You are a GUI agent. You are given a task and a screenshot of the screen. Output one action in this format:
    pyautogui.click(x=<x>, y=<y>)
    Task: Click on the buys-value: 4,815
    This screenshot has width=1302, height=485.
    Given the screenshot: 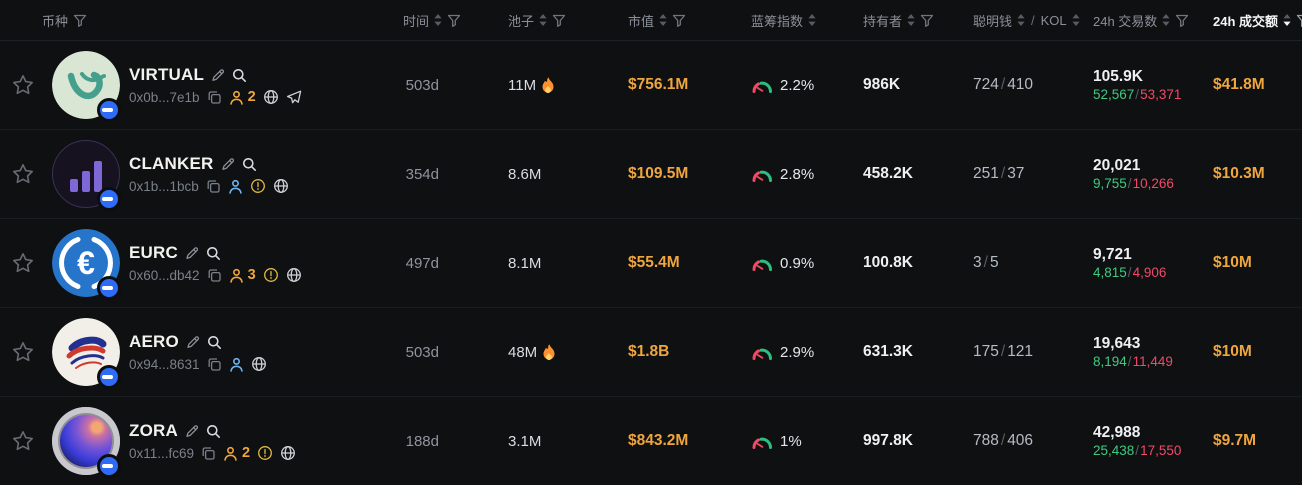 What is the action you would take?
    pyautogui.click(x=1110, y=272)
    